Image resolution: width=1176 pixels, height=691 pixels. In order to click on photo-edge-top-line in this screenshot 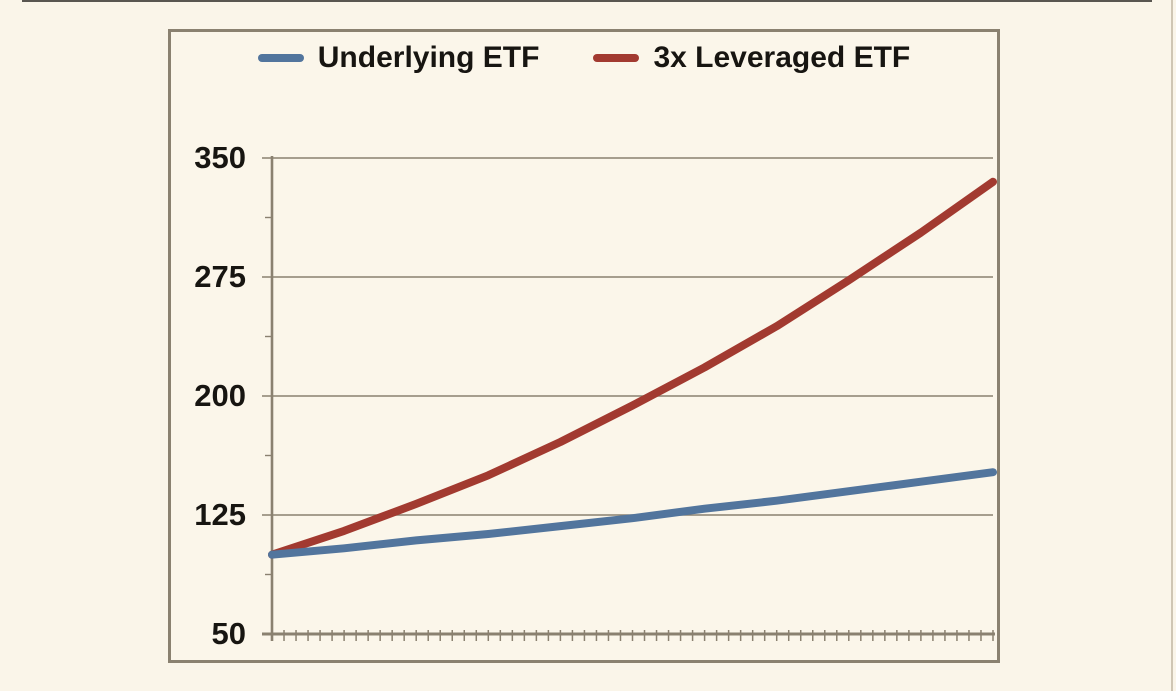, I will do `click(587, 1)`.